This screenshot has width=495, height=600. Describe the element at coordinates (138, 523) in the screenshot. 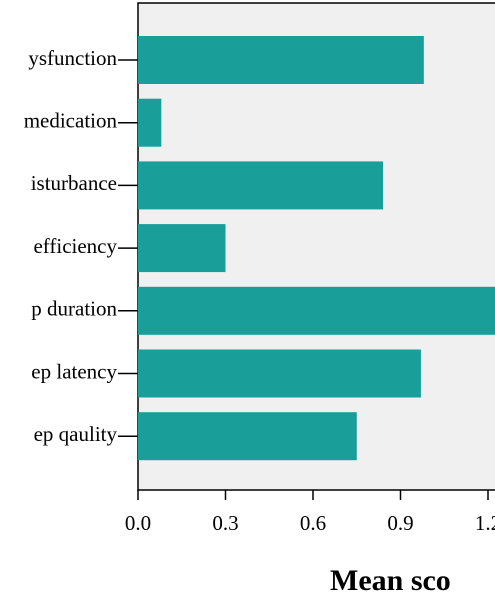

I see `x-tick-label: 0.0` at that location.